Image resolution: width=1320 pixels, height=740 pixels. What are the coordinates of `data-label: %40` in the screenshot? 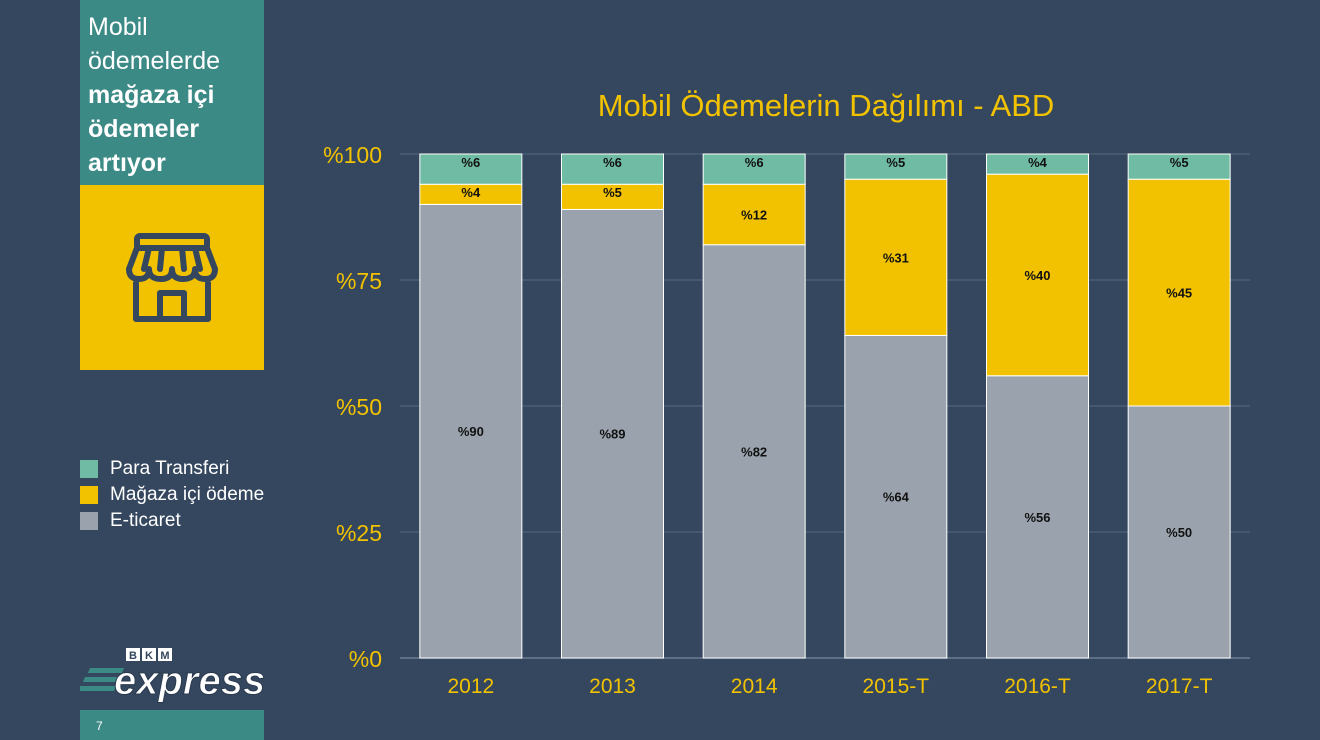 It's located at (1037, 275).